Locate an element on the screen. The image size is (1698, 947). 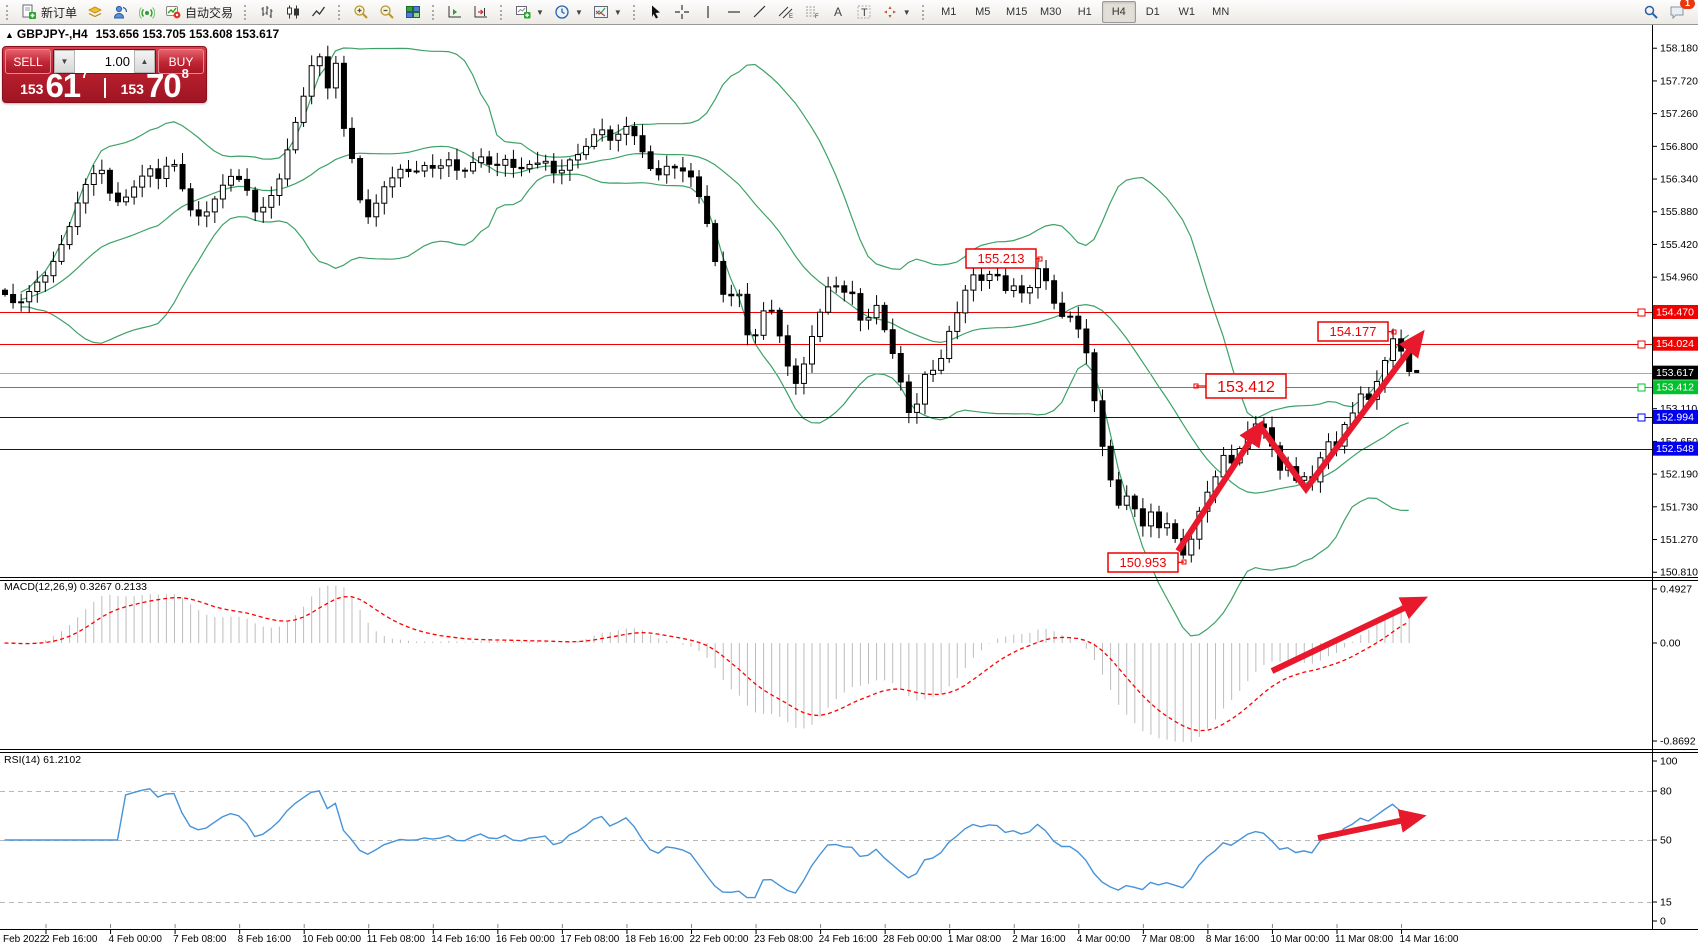
timeframe-m1: M1 is located at coordinates (949, 12).